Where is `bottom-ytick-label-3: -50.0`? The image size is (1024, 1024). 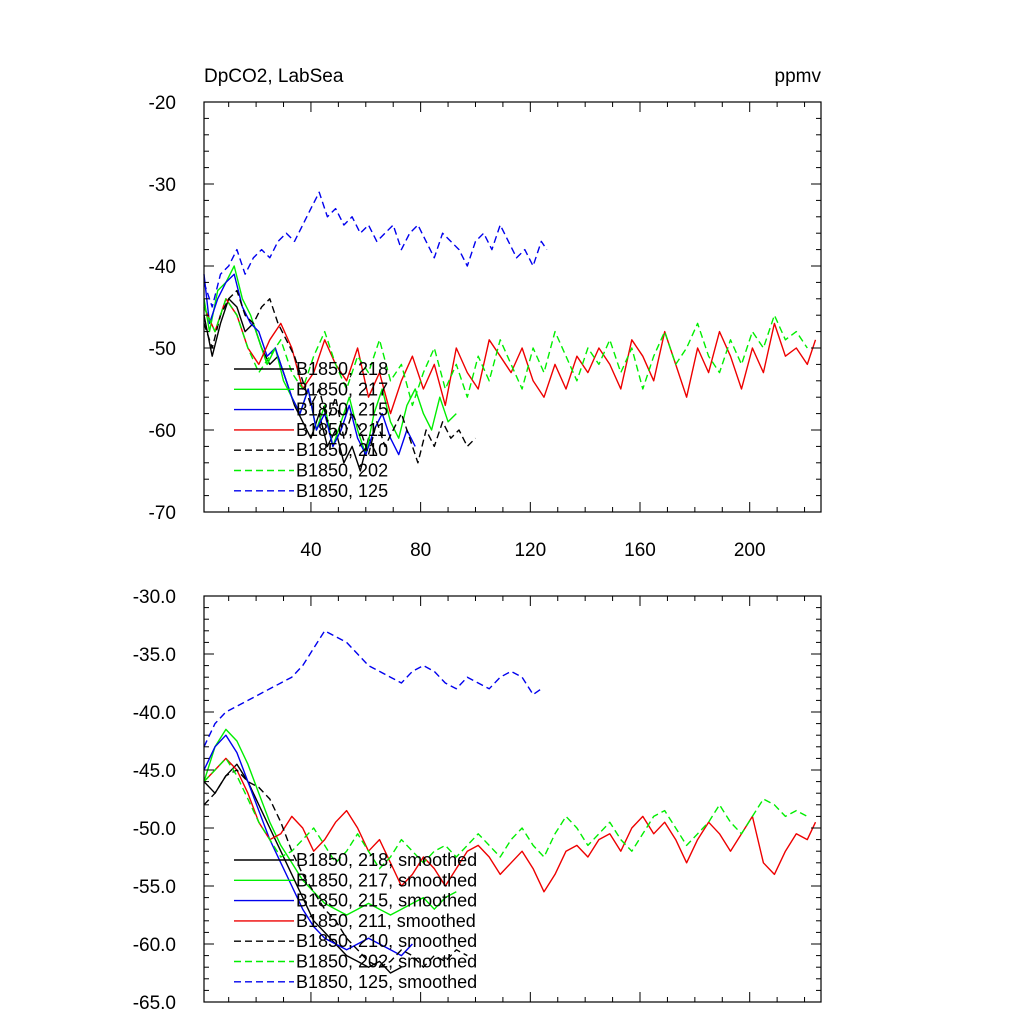 bottom-ytick-label-3: -50.0 is located at coordinates (154, 829).